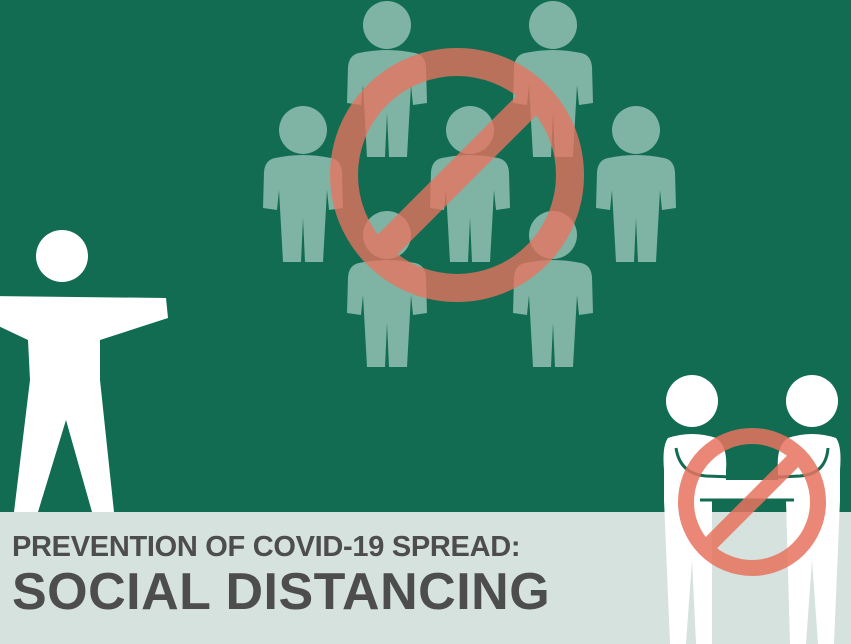 This screenshot has width=851, height=644. I want to click on person-arms-out-icon, so click(84, 371).